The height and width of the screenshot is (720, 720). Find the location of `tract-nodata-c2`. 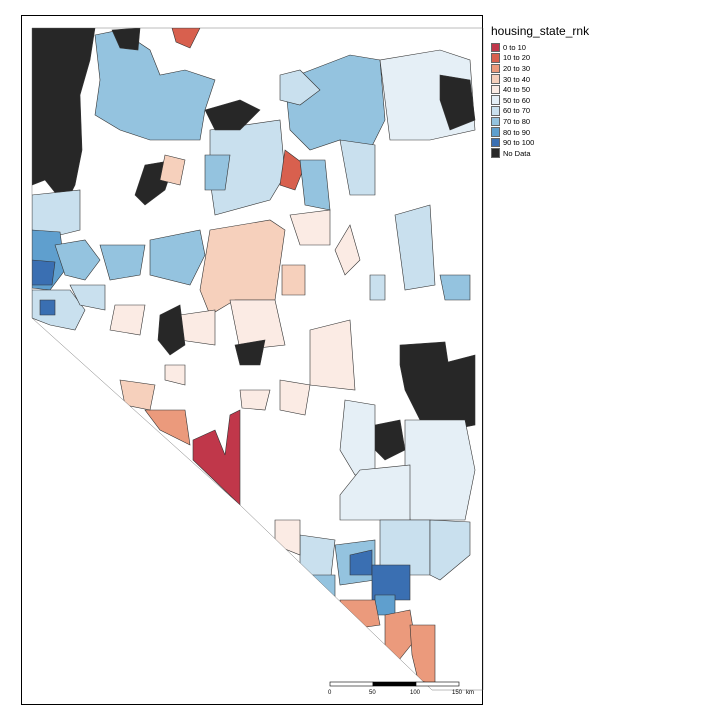

tract-nodata-c2 is located at coordinates (250, 352).